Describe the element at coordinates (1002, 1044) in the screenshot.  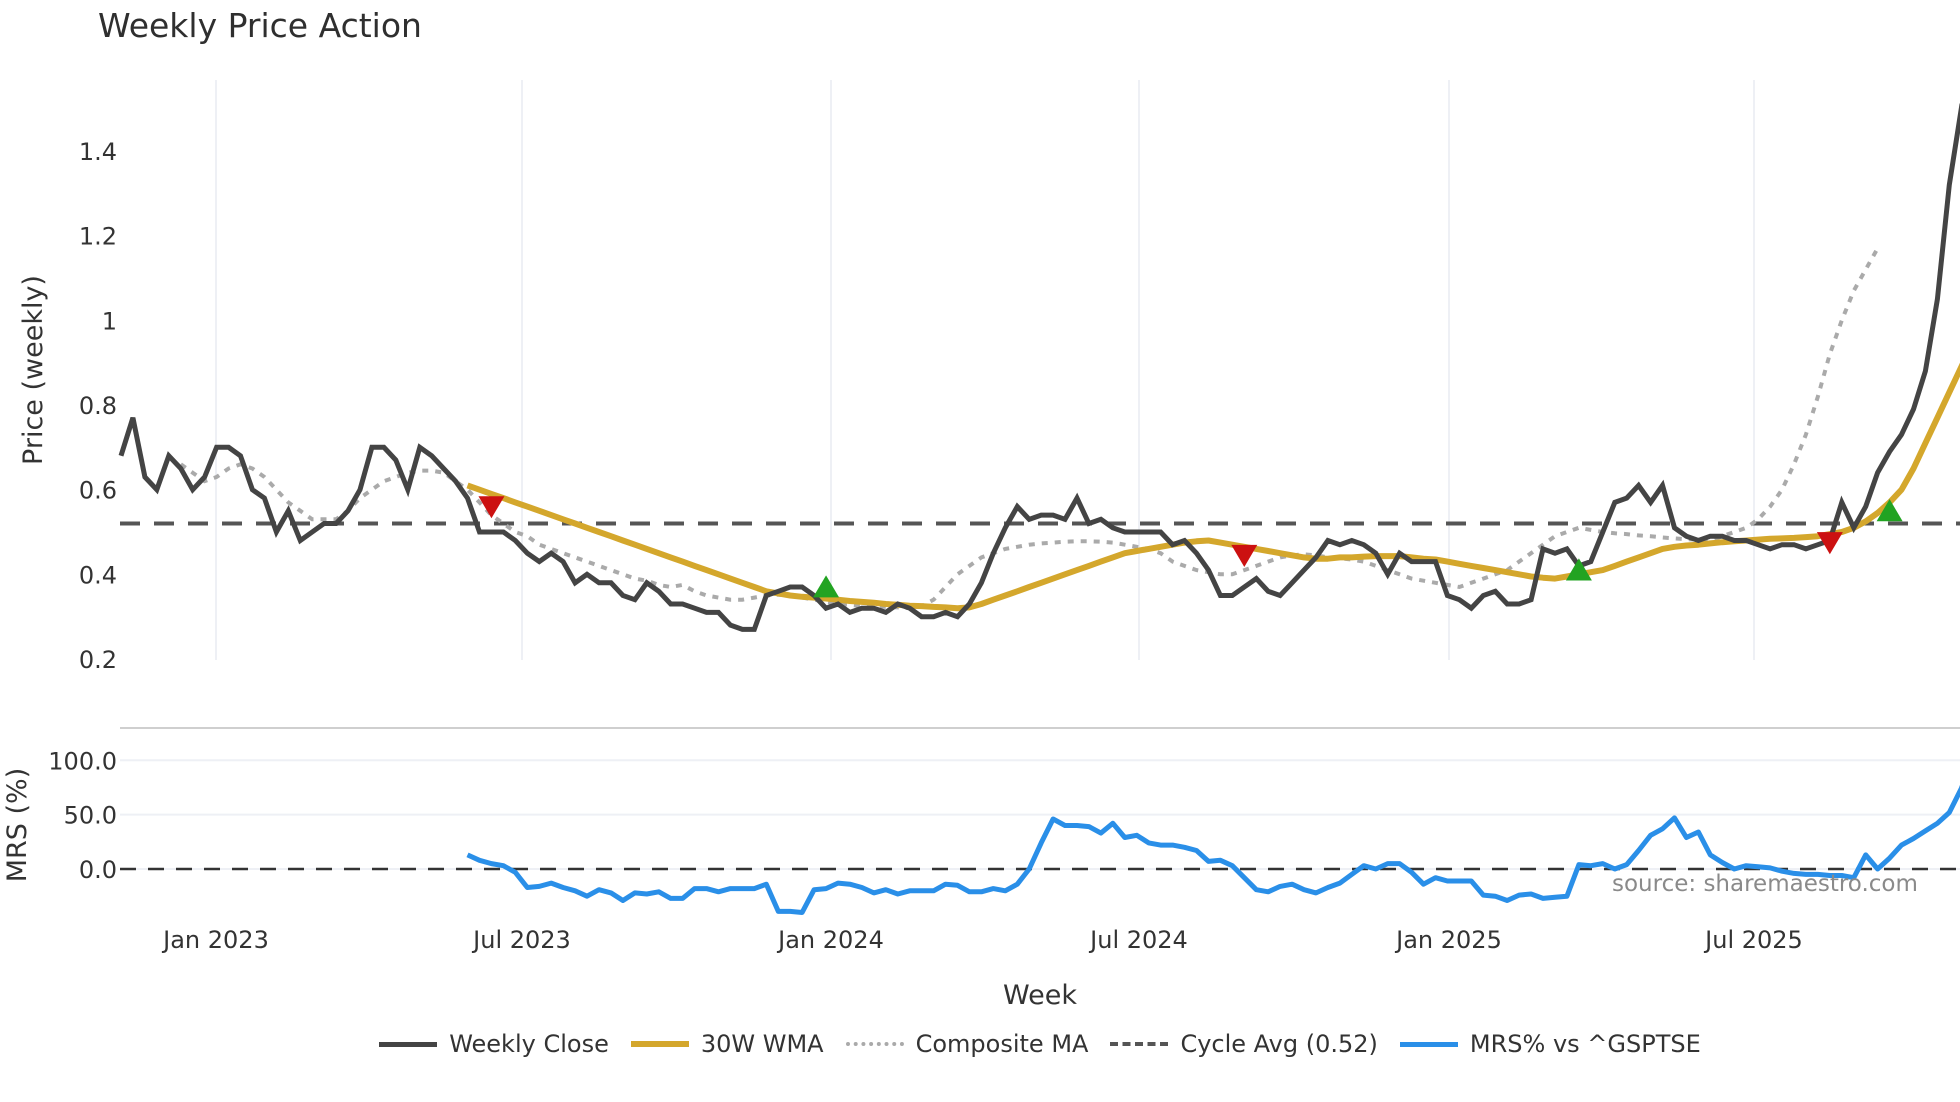
I see `legend-label: Composite MA` at that location.